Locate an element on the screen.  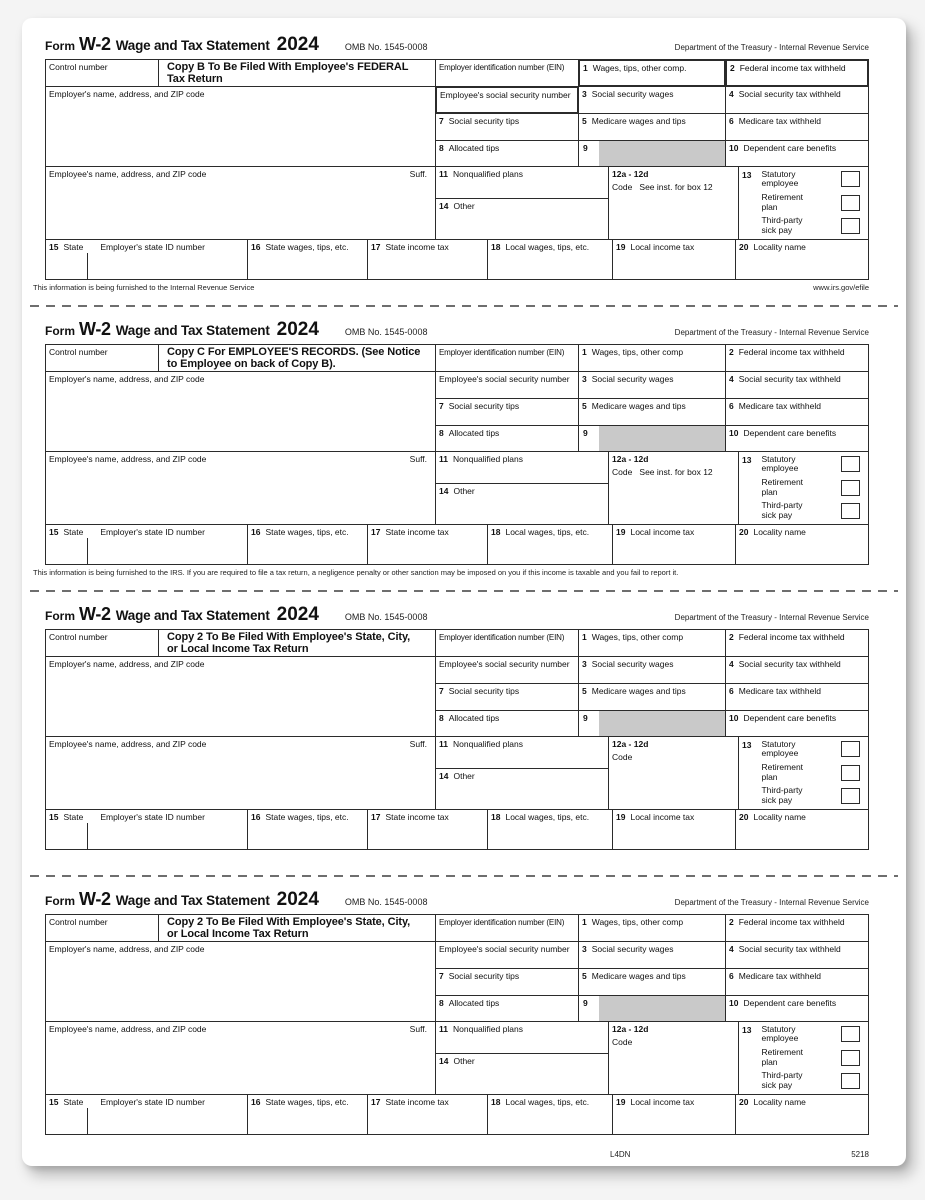
box11-cell: 11 Nonqualified plans is located at coordinates (522, 1037).